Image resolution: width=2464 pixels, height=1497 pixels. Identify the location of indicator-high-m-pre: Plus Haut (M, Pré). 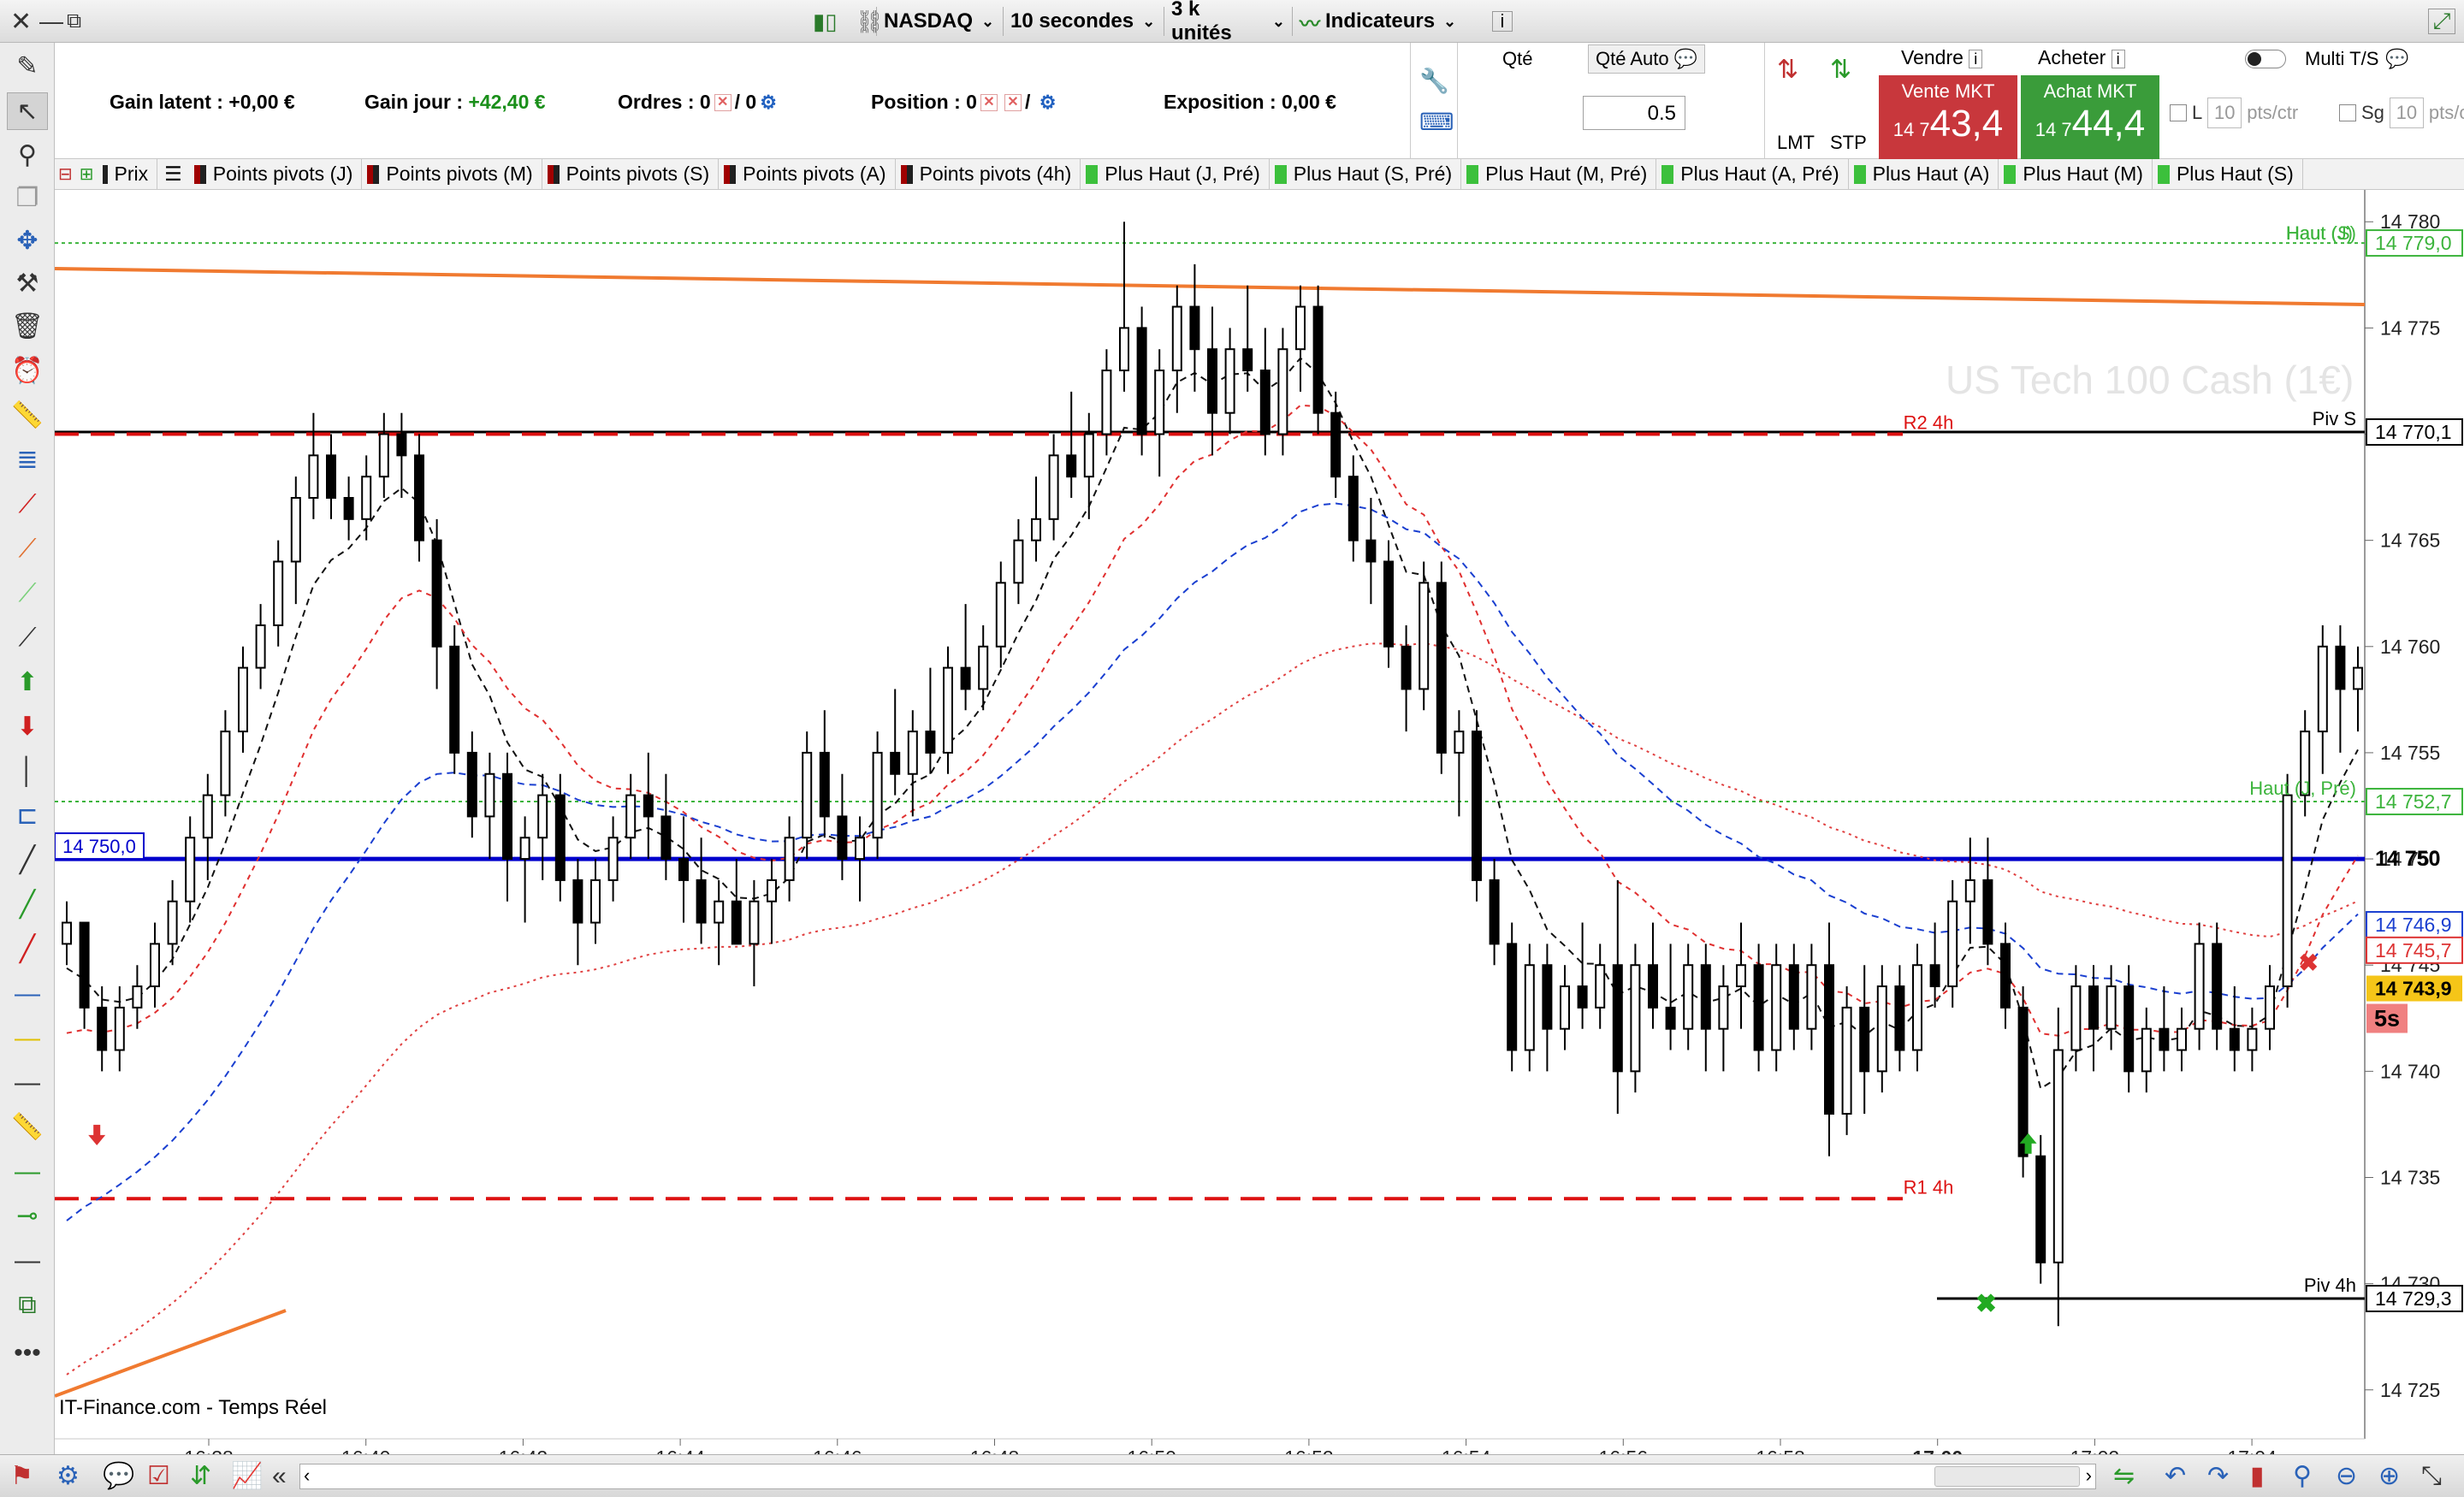
(1559, 174).